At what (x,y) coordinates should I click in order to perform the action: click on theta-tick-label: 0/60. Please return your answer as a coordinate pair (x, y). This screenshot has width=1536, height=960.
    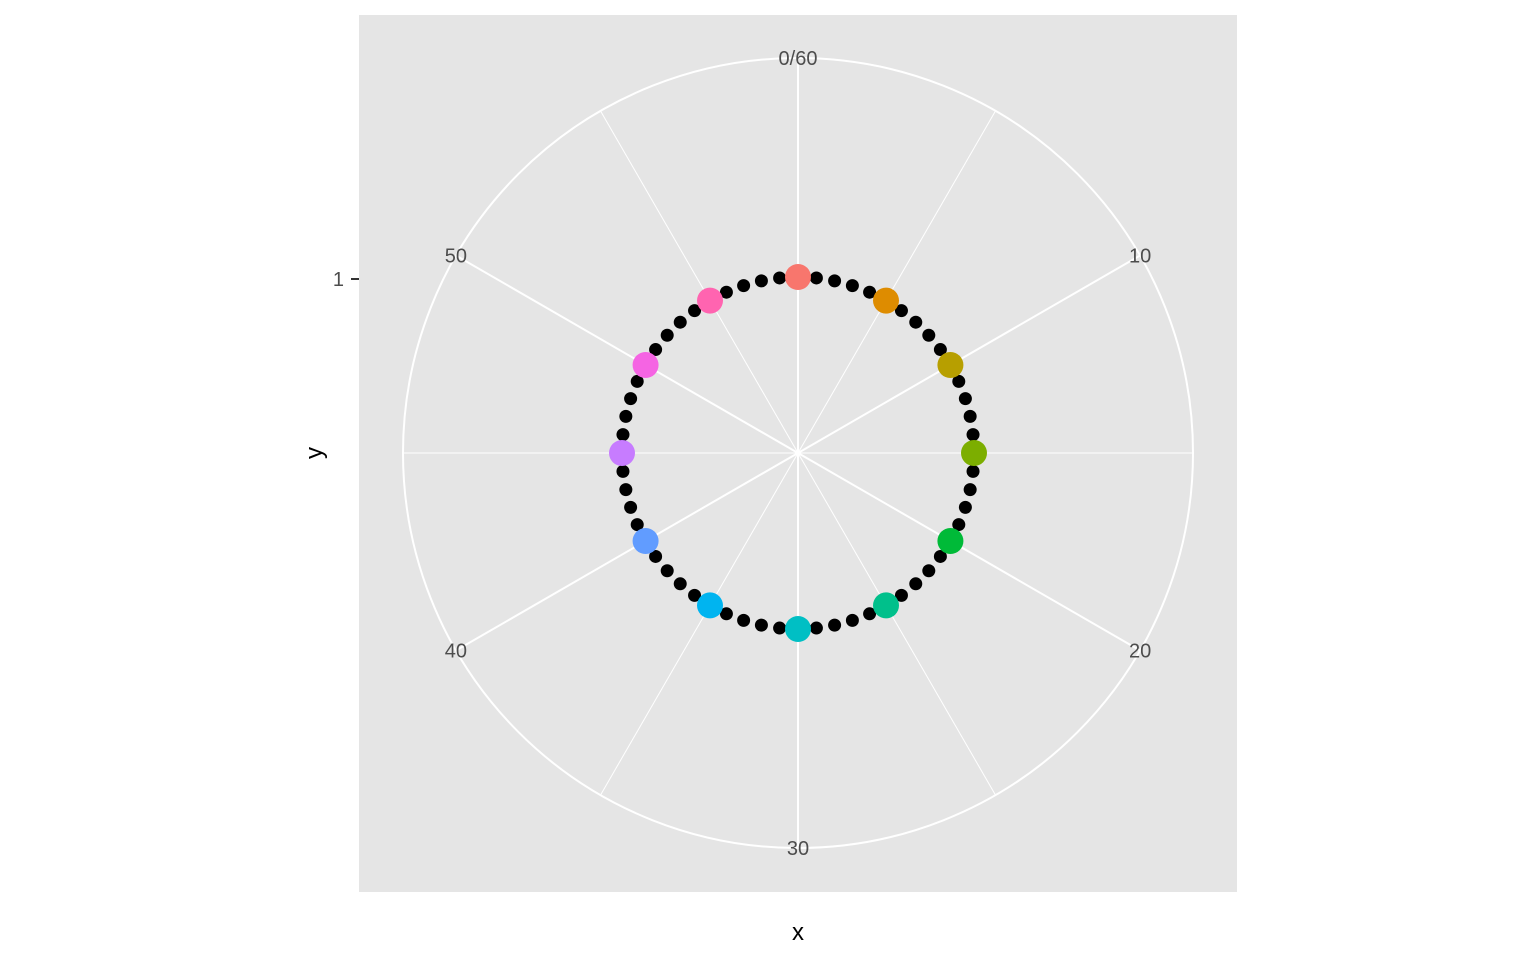
    Looking at the image, I should click on (798, 59).